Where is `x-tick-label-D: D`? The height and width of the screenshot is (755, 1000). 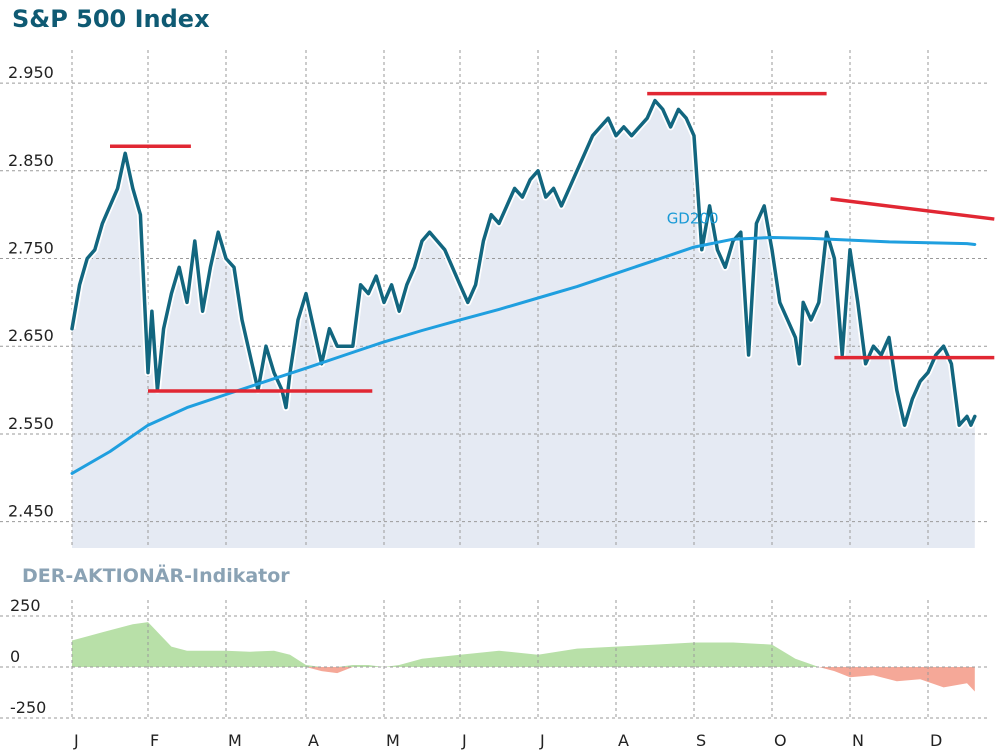 x-tick-label-D: D is located at coordinates (936, 740).